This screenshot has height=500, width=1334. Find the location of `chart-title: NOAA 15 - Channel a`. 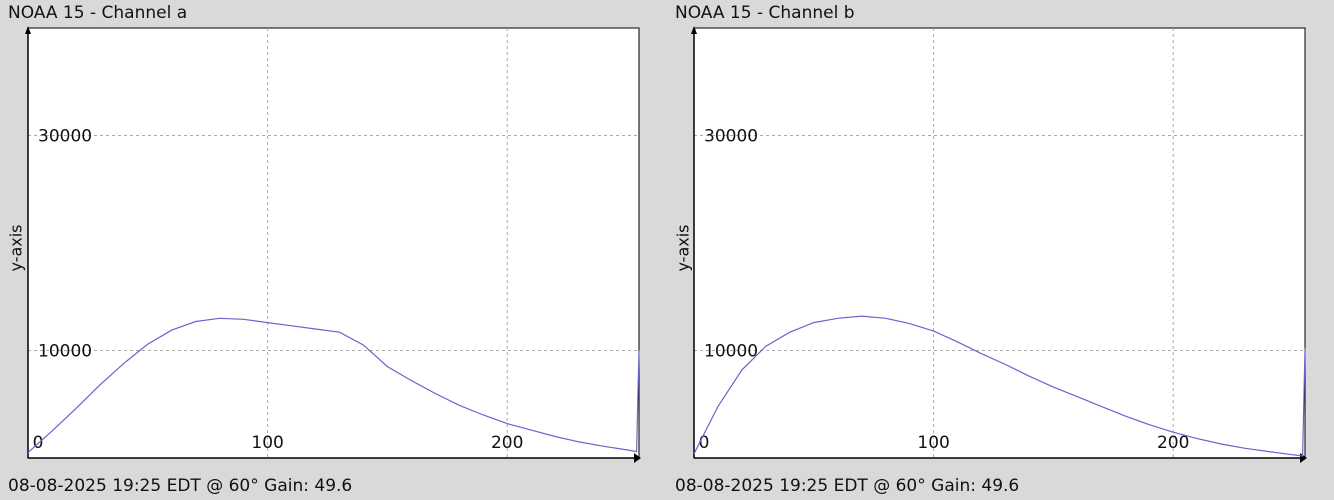

chart-title: NOAA 15 - Channel a is located at coordinates (98, 13).